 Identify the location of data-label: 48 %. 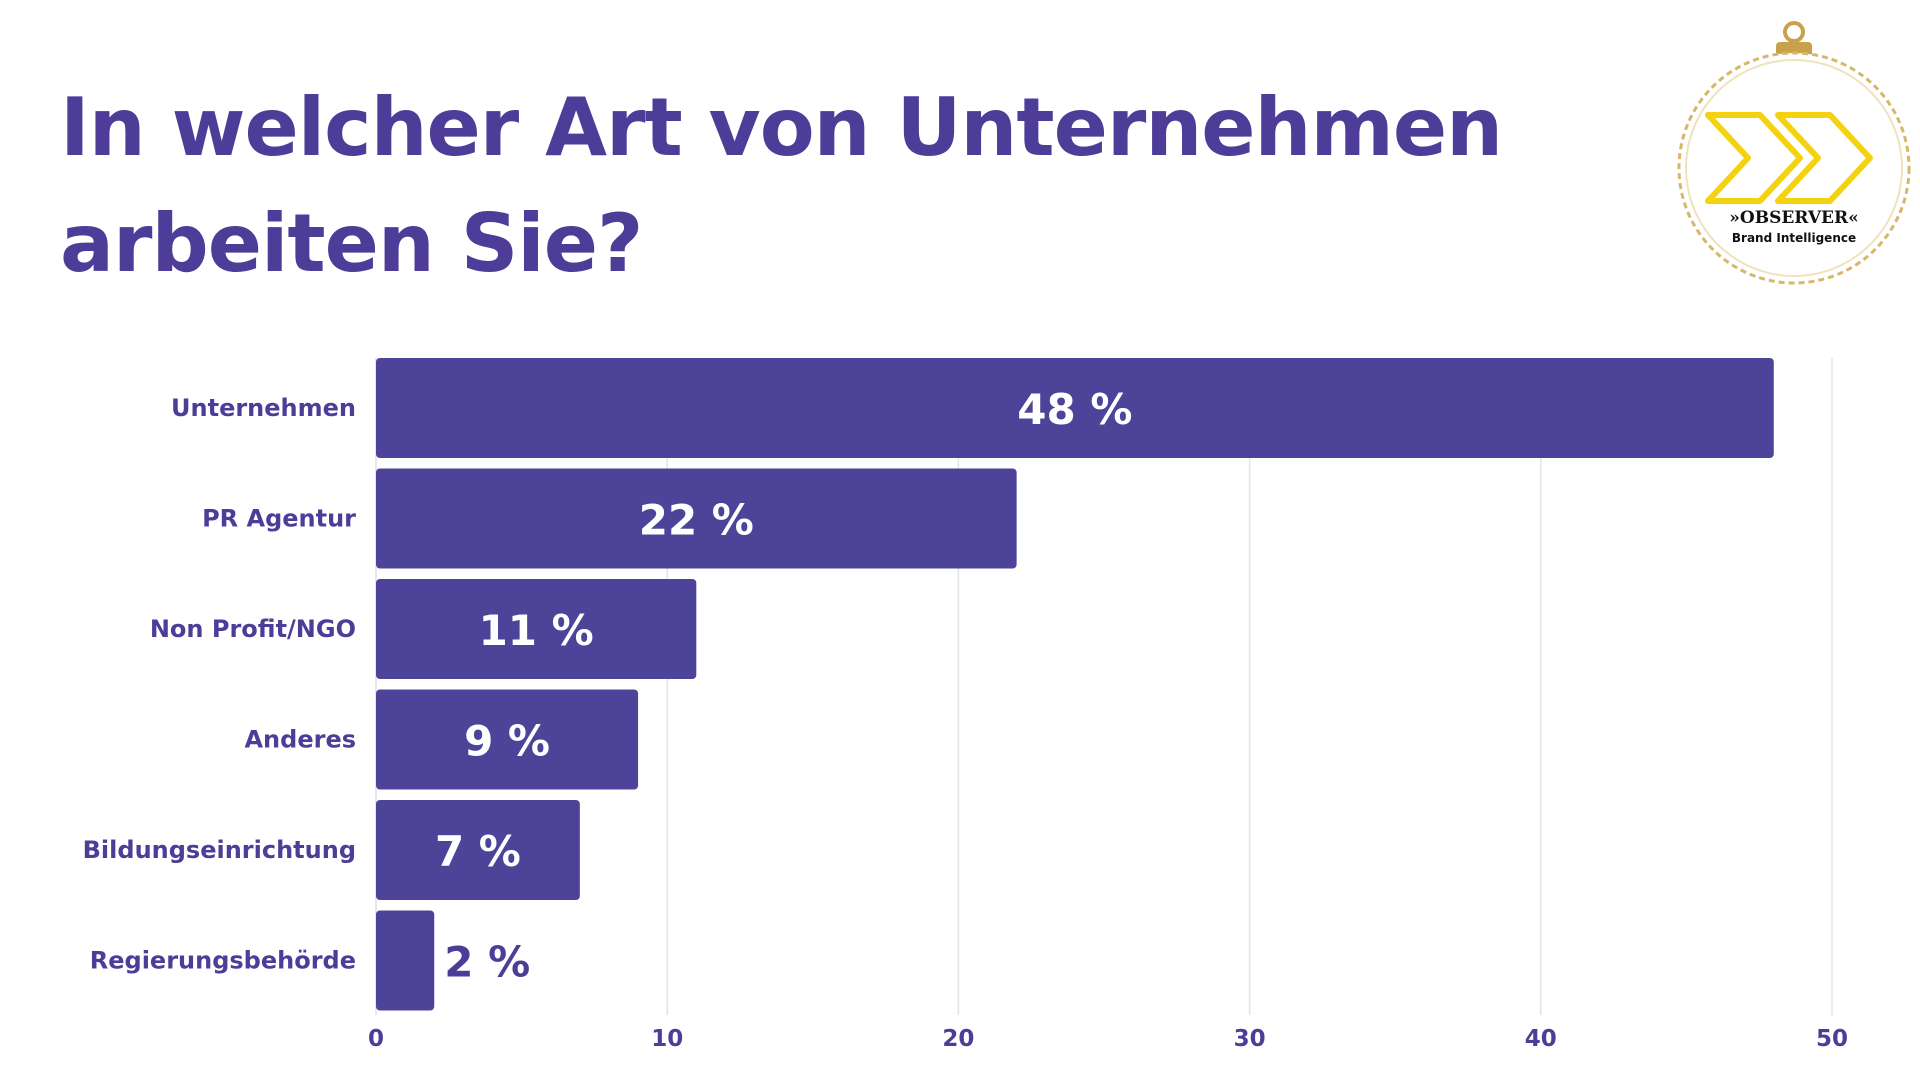
(1074, 409).